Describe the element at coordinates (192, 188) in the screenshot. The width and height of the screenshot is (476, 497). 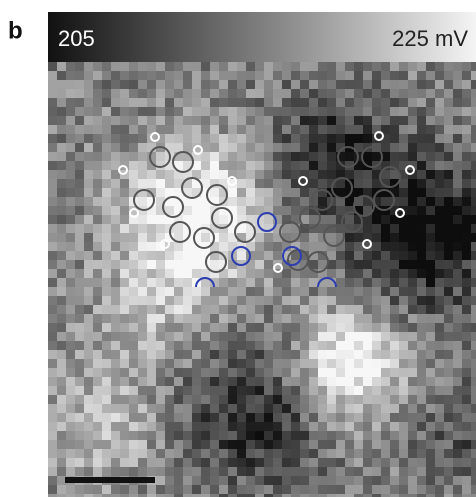
I see `gray-marker` at that location.